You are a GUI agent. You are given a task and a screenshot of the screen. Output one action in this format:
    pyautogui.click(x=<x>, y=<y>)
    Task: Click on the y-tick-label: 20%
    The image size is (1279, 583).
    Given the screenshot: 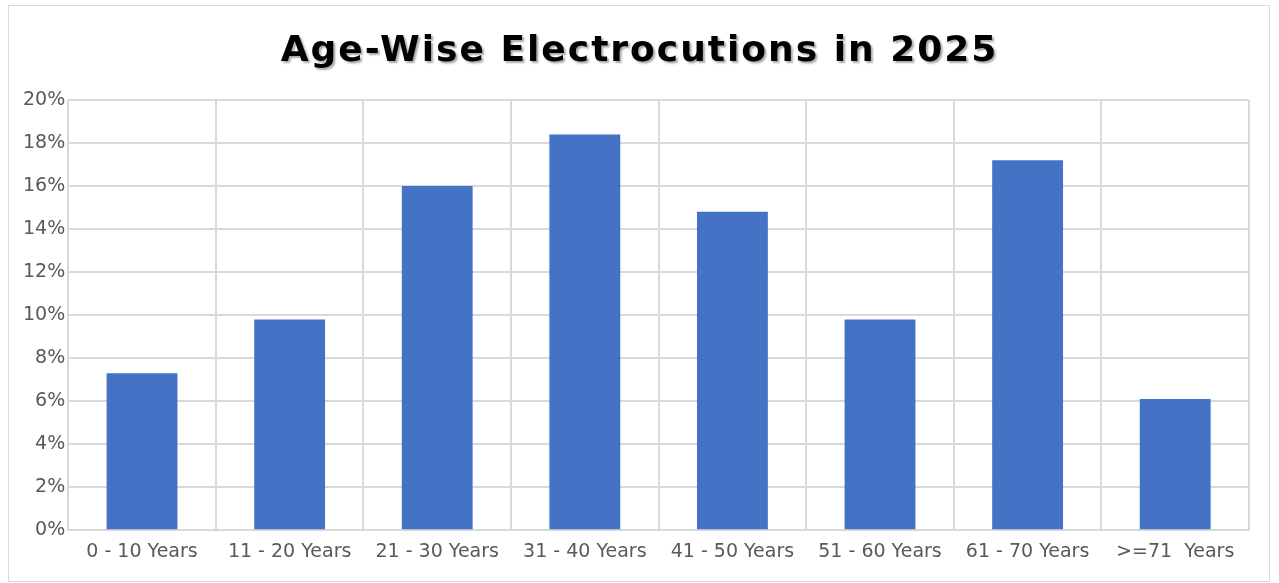 What is the action you would take?
    pyautogui.click(x=44, y=97)
    